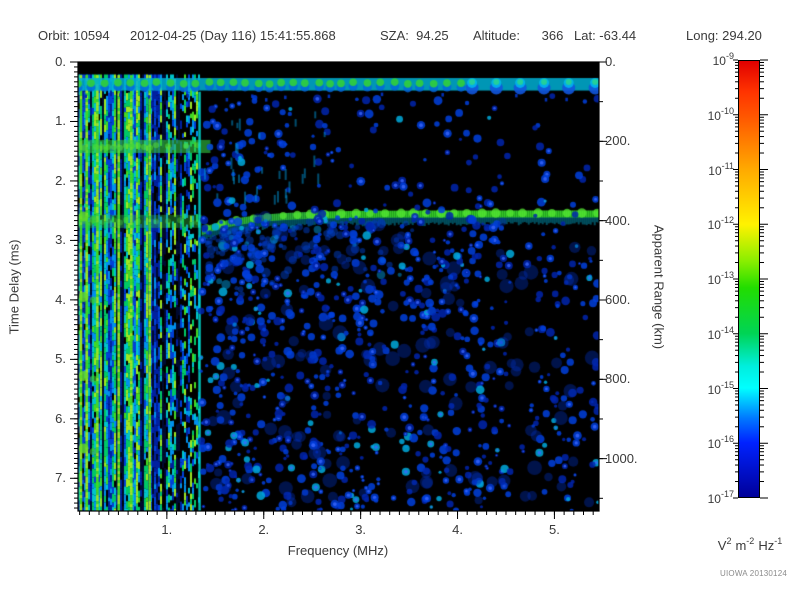  Describe the element at coordinates (749, 279) in the screenshot. I see `colorbar` at that location.